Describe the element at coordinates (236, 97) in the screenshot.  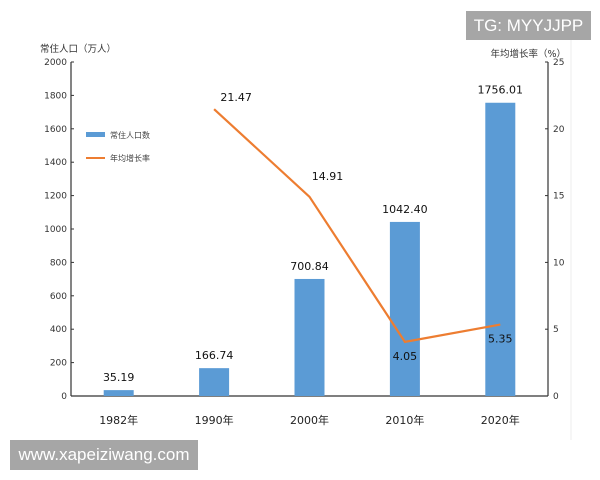
I see `line-data-label: 21.47` at that location.